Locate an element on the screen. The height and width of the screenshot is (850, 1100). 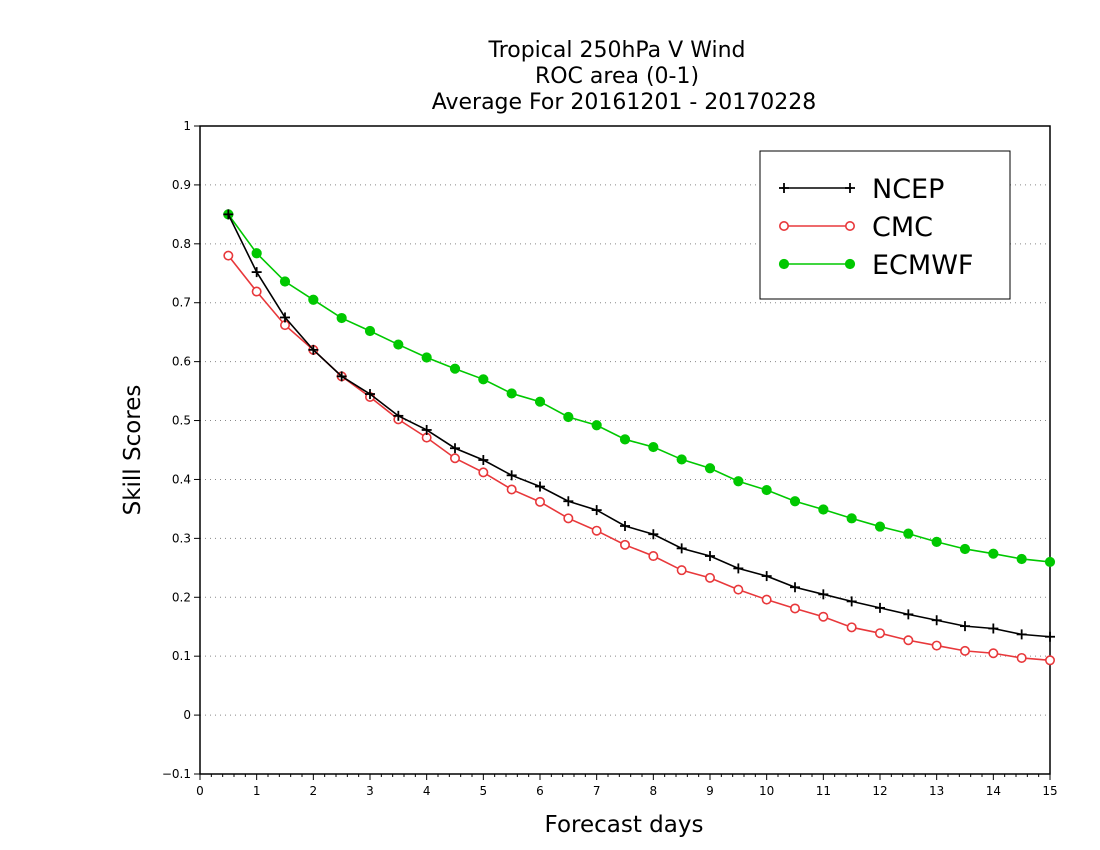
x-axis-label: Forecast days is located at coordinates (624, 825).